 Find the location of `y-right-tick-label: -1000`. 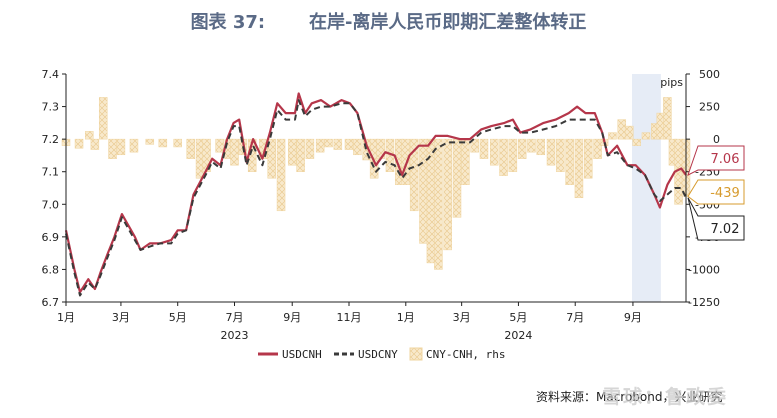

y-right-tick-label: -1000 is located at coordinates (704, 269).